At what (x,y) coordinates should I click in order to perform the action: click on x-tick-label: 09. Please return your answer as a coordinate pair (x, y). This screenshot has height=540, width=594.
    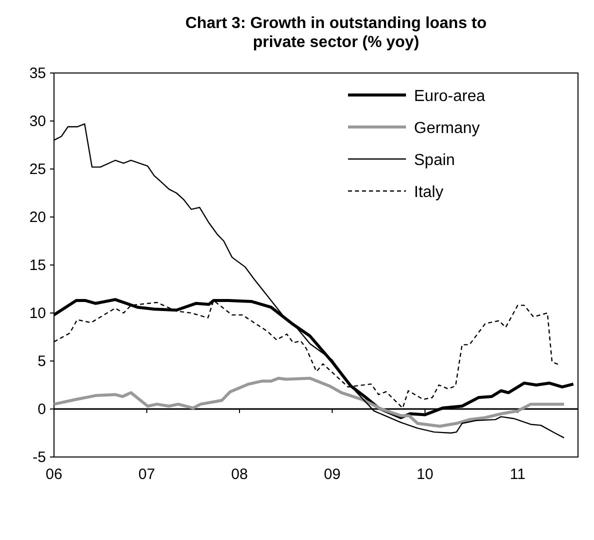
    Looking at the image, I should click on (332, 474).